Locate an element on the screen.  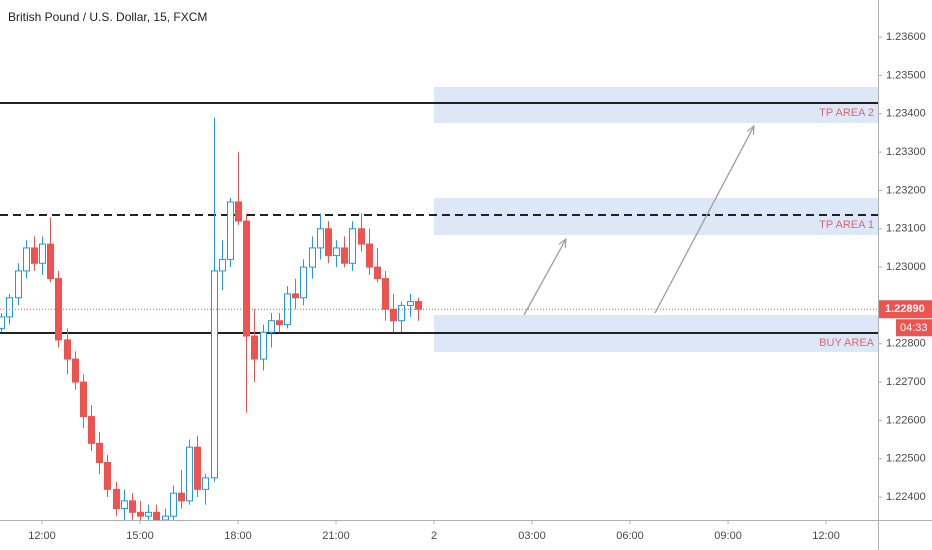
x-tick-label: 2 is located at coordinates (434, 536).